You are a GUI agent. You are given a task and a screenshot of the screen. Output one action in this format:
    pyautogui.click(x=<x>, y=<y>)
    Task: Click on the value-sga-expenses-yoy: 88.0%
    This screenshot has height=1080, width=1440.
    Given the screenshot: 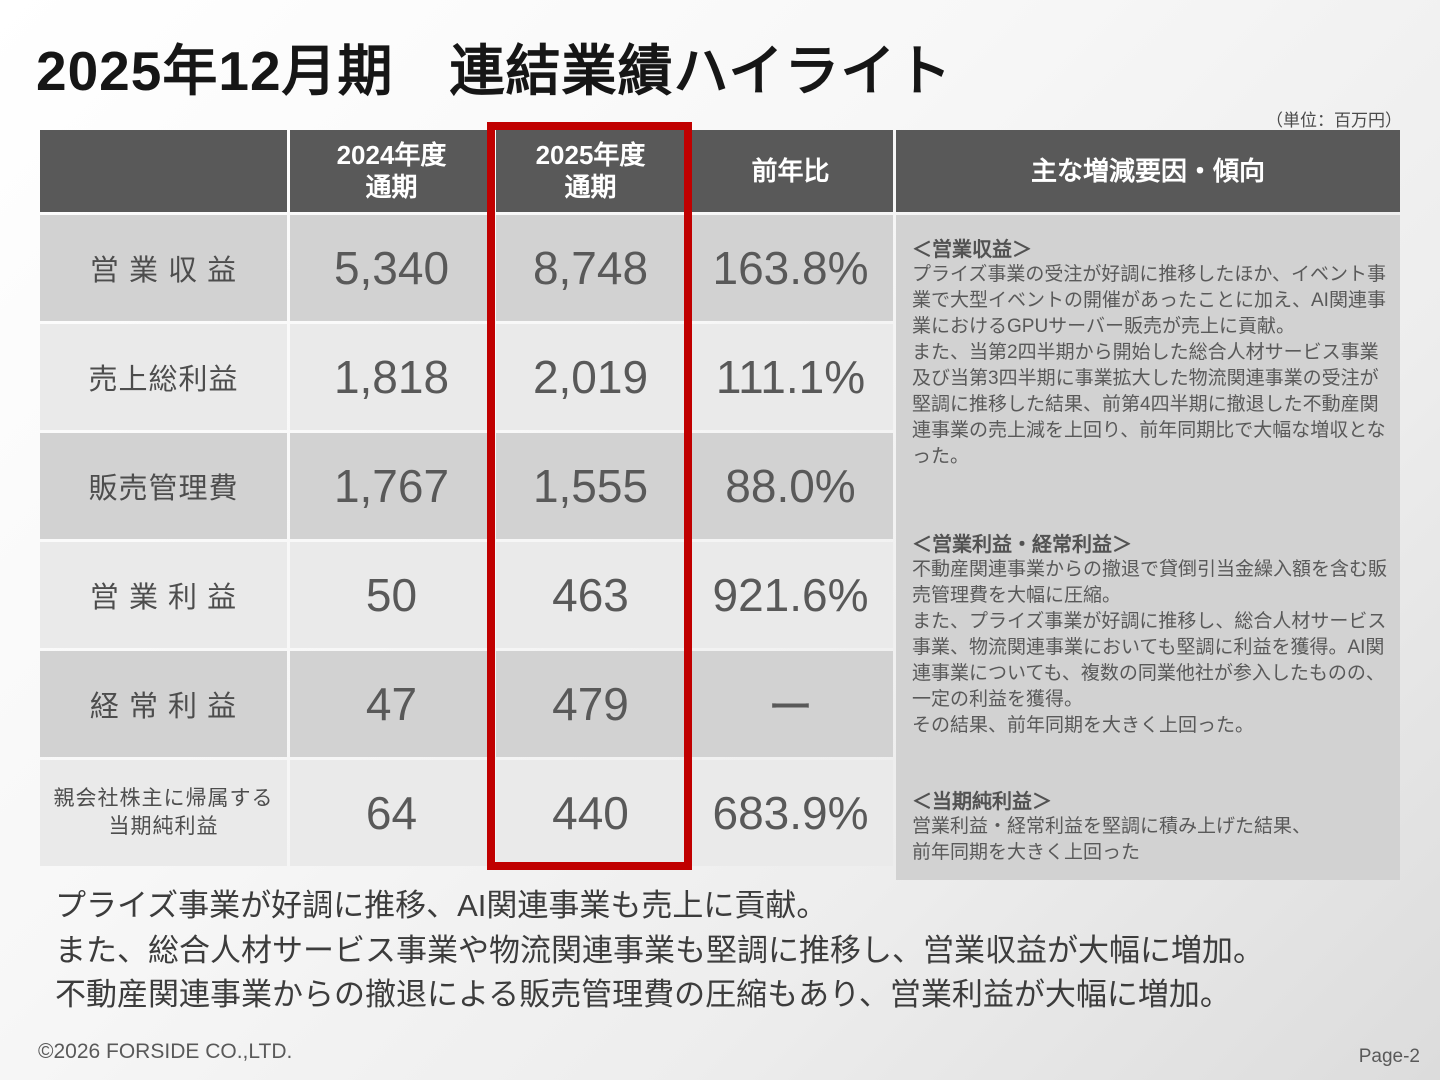 What is the action you would take?
    pyautogui.click(x=790, y=486)
    